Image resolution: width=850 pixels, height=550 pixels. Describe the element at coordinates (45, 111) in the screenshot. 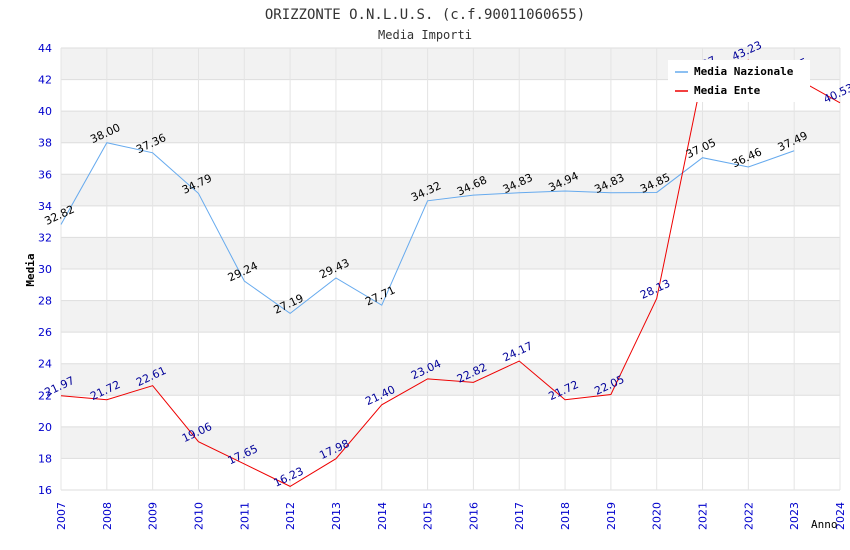

I see `y-tick-label: 40` at that location.